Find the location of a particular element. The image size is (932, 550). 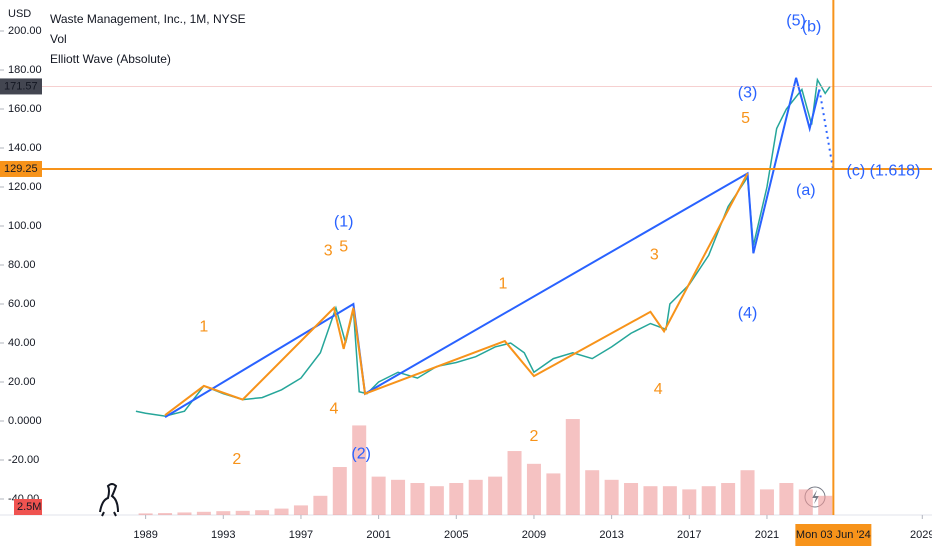

wave-label: (c) (1.618) is located at coordinates (884, 171).